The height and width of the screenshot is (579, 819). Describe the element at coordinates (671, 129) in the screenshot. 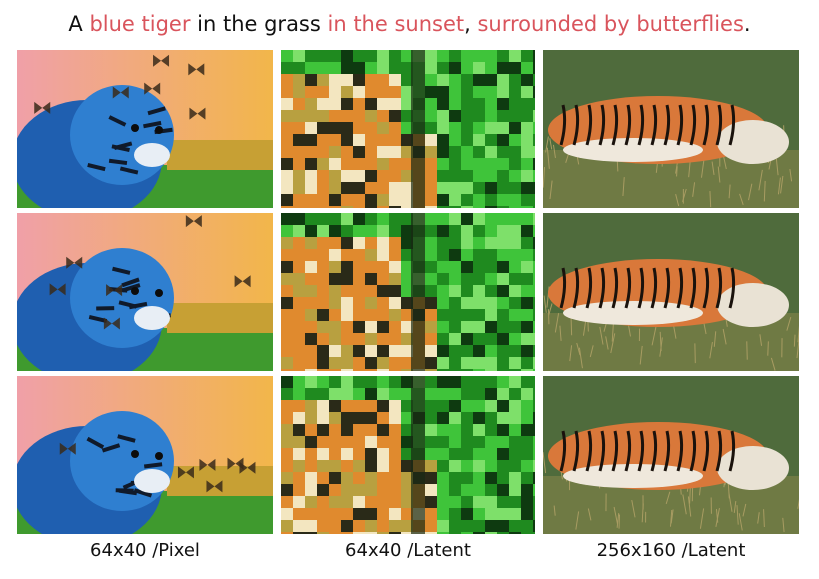

I see `image-latent-large-row1` at that location.